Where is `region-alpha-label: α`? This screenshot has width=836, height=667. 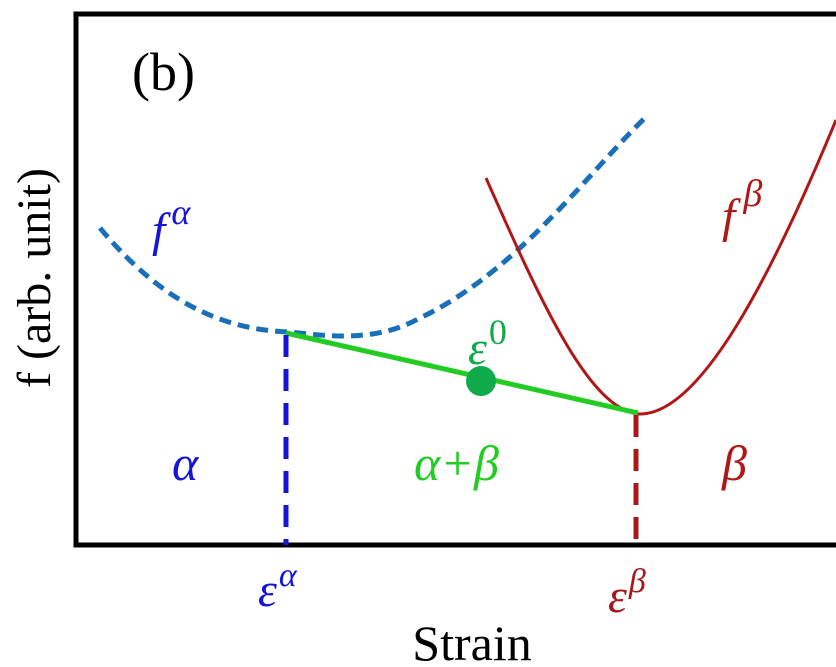 region-alpha-label: α is located at coordinates (186, 463).